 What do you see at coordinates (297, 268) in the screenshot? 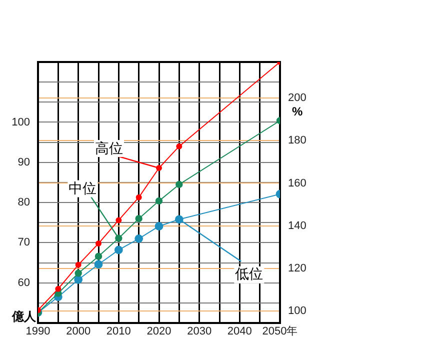
I see `y2-tick-label: 120` at bounding box center [297, 268].